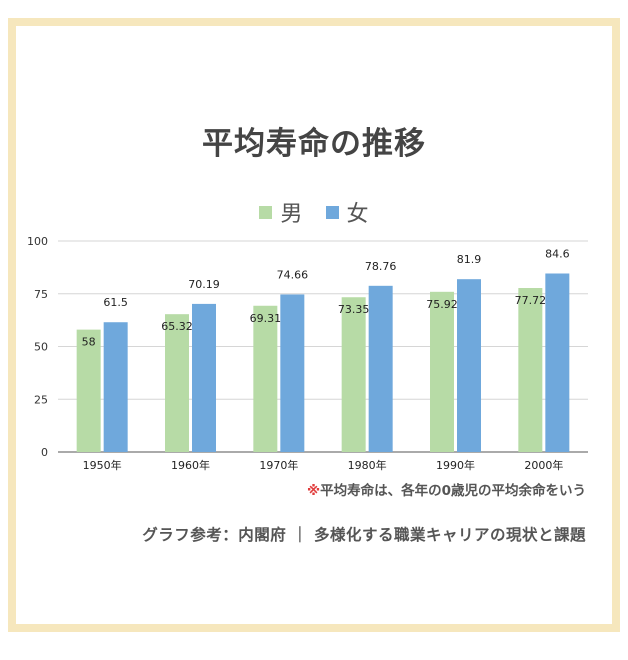 The image size is (628, 660). I want to click on data-label: 61.5, so click(115, 302).